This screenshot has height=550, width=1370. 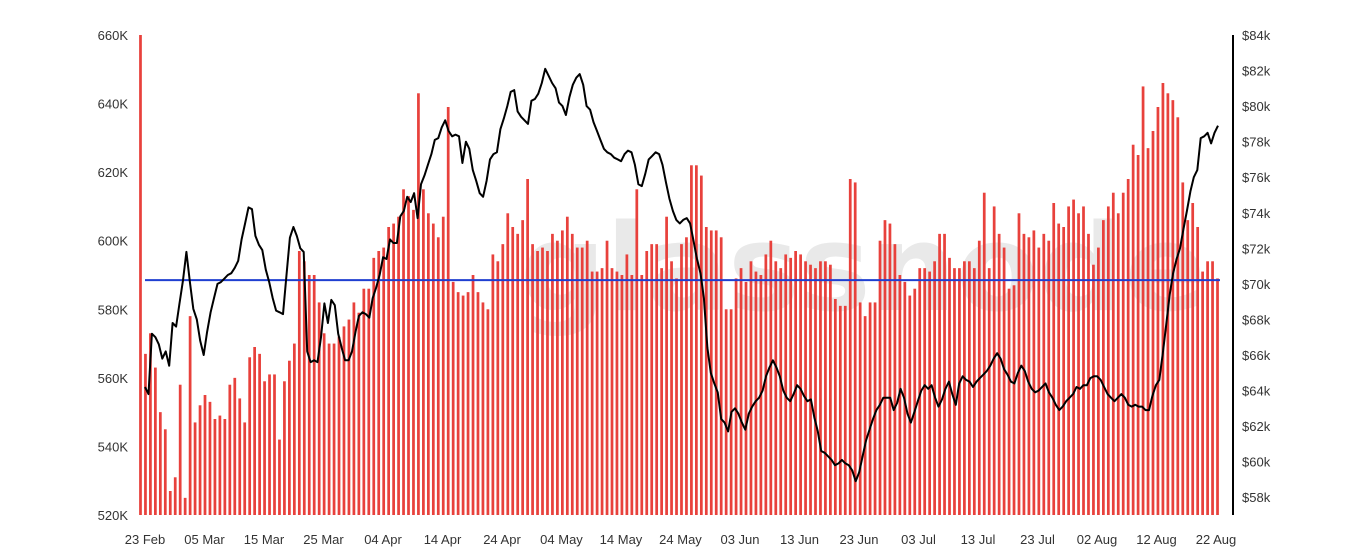 What do you see at coordinates (1256, 284) in the screenshot?
I see `y-right-tick-label: $70k` at bounding box center [1256, 284].